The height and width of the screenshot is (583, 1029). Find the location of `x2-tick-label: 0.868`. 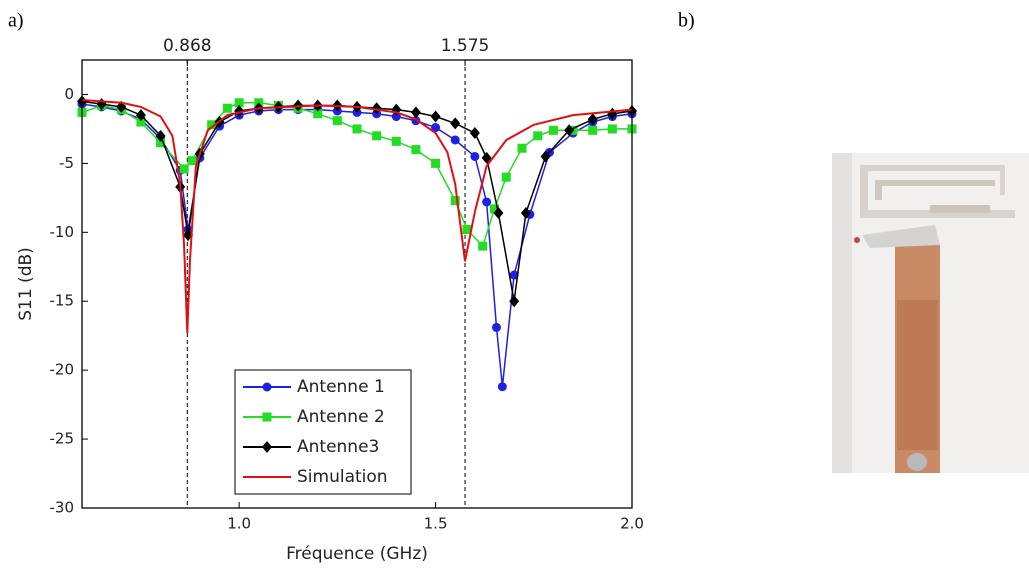

x2-tick-label: 0.868 is located at coordinates (187, 46).